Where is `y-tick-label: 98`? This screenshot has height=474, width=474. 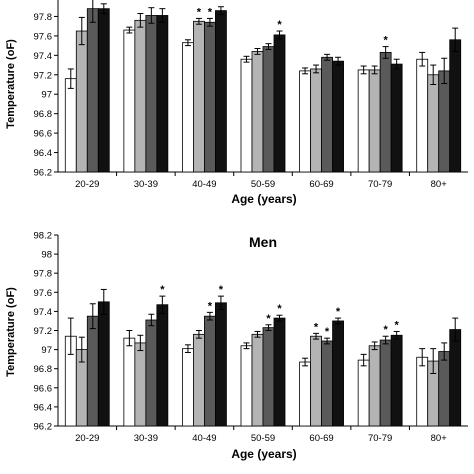 y-tick-label: 98 is located at coordinates (46, 255).